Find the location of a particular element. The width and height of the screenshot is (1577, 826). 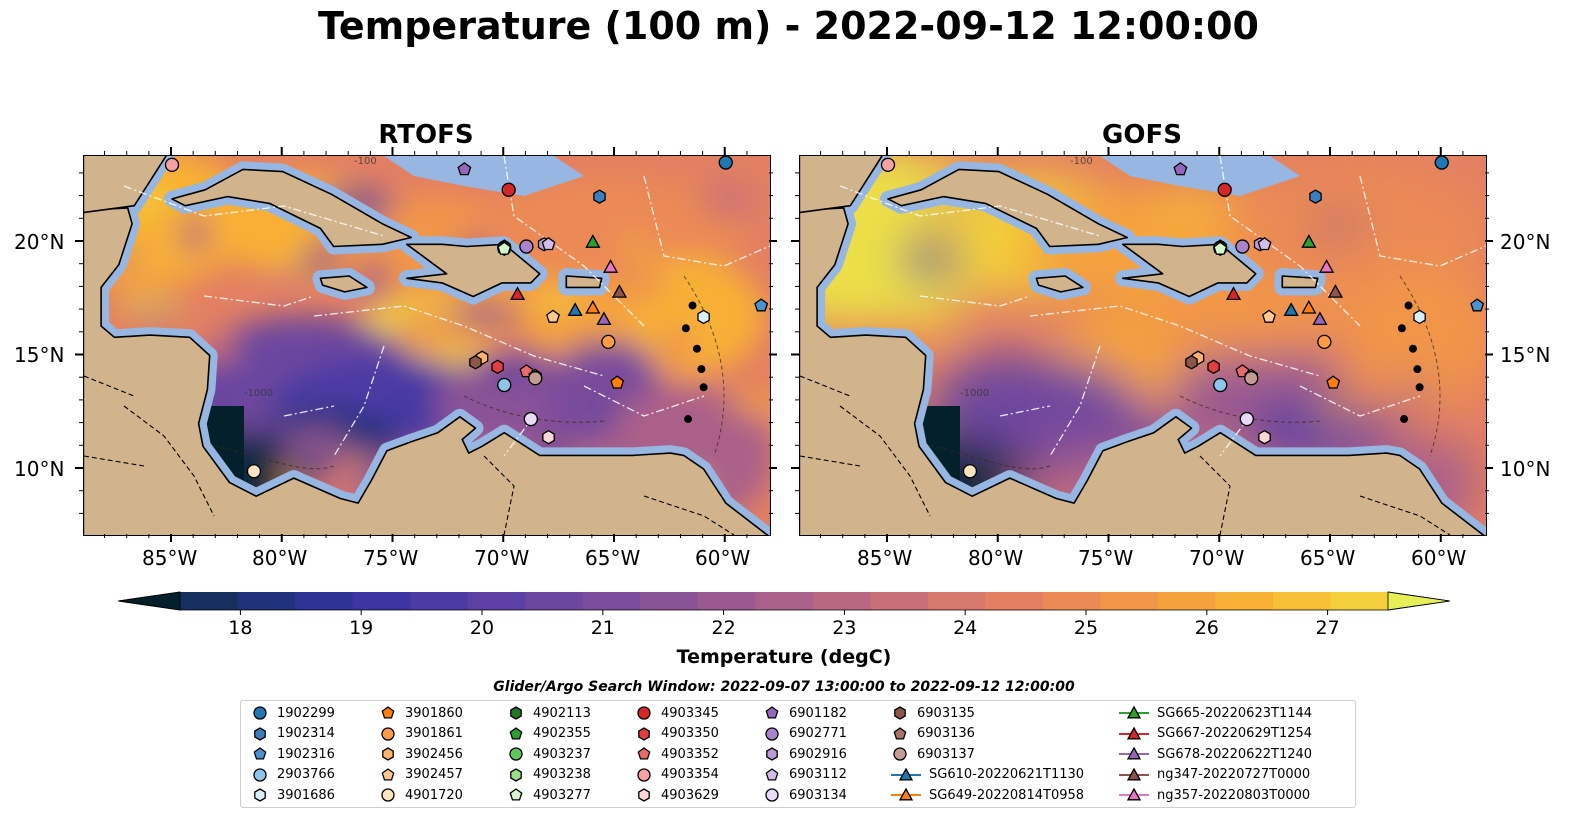

legend-label: 4903350 is located at coordinates (690, 733).